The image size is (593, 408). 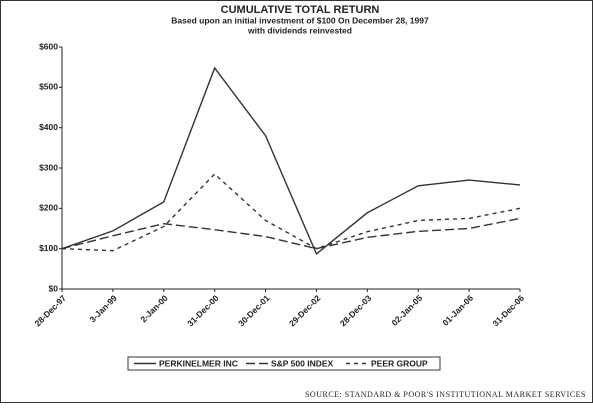 I want to click on chart-subtitle: with dividends reinvested, so click(x=299, y=30).